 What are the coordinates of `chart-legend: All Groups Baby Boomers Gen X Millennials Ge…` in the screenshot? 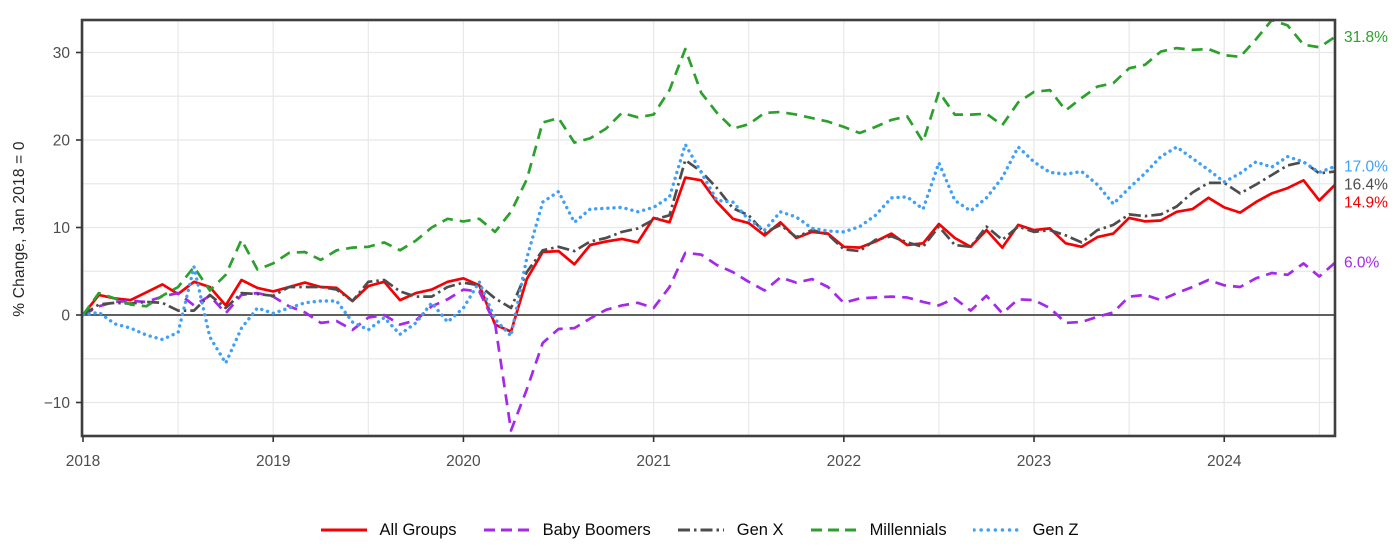 It's located at (699, 530).